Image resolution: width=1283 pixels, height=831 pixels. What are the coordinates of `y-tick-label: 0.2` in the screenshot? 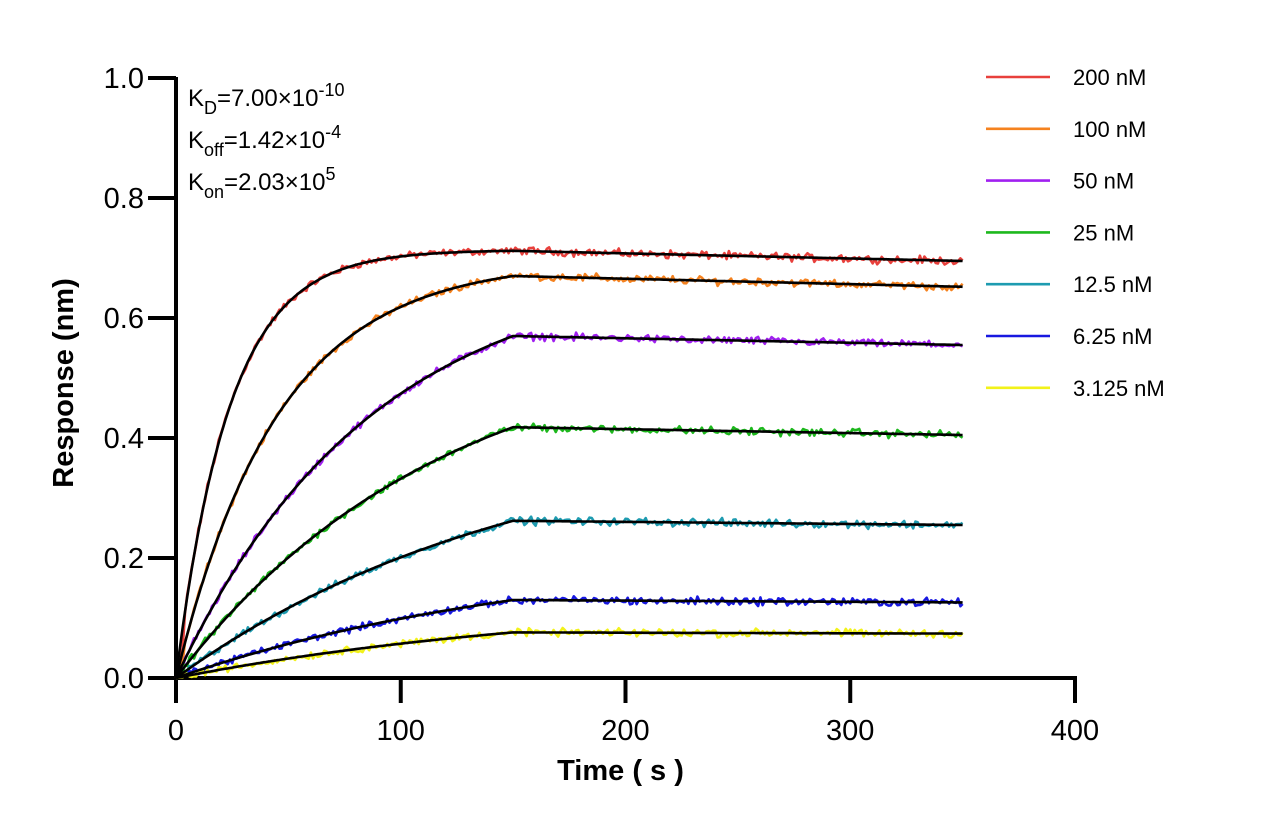 It's located at (124, 559).